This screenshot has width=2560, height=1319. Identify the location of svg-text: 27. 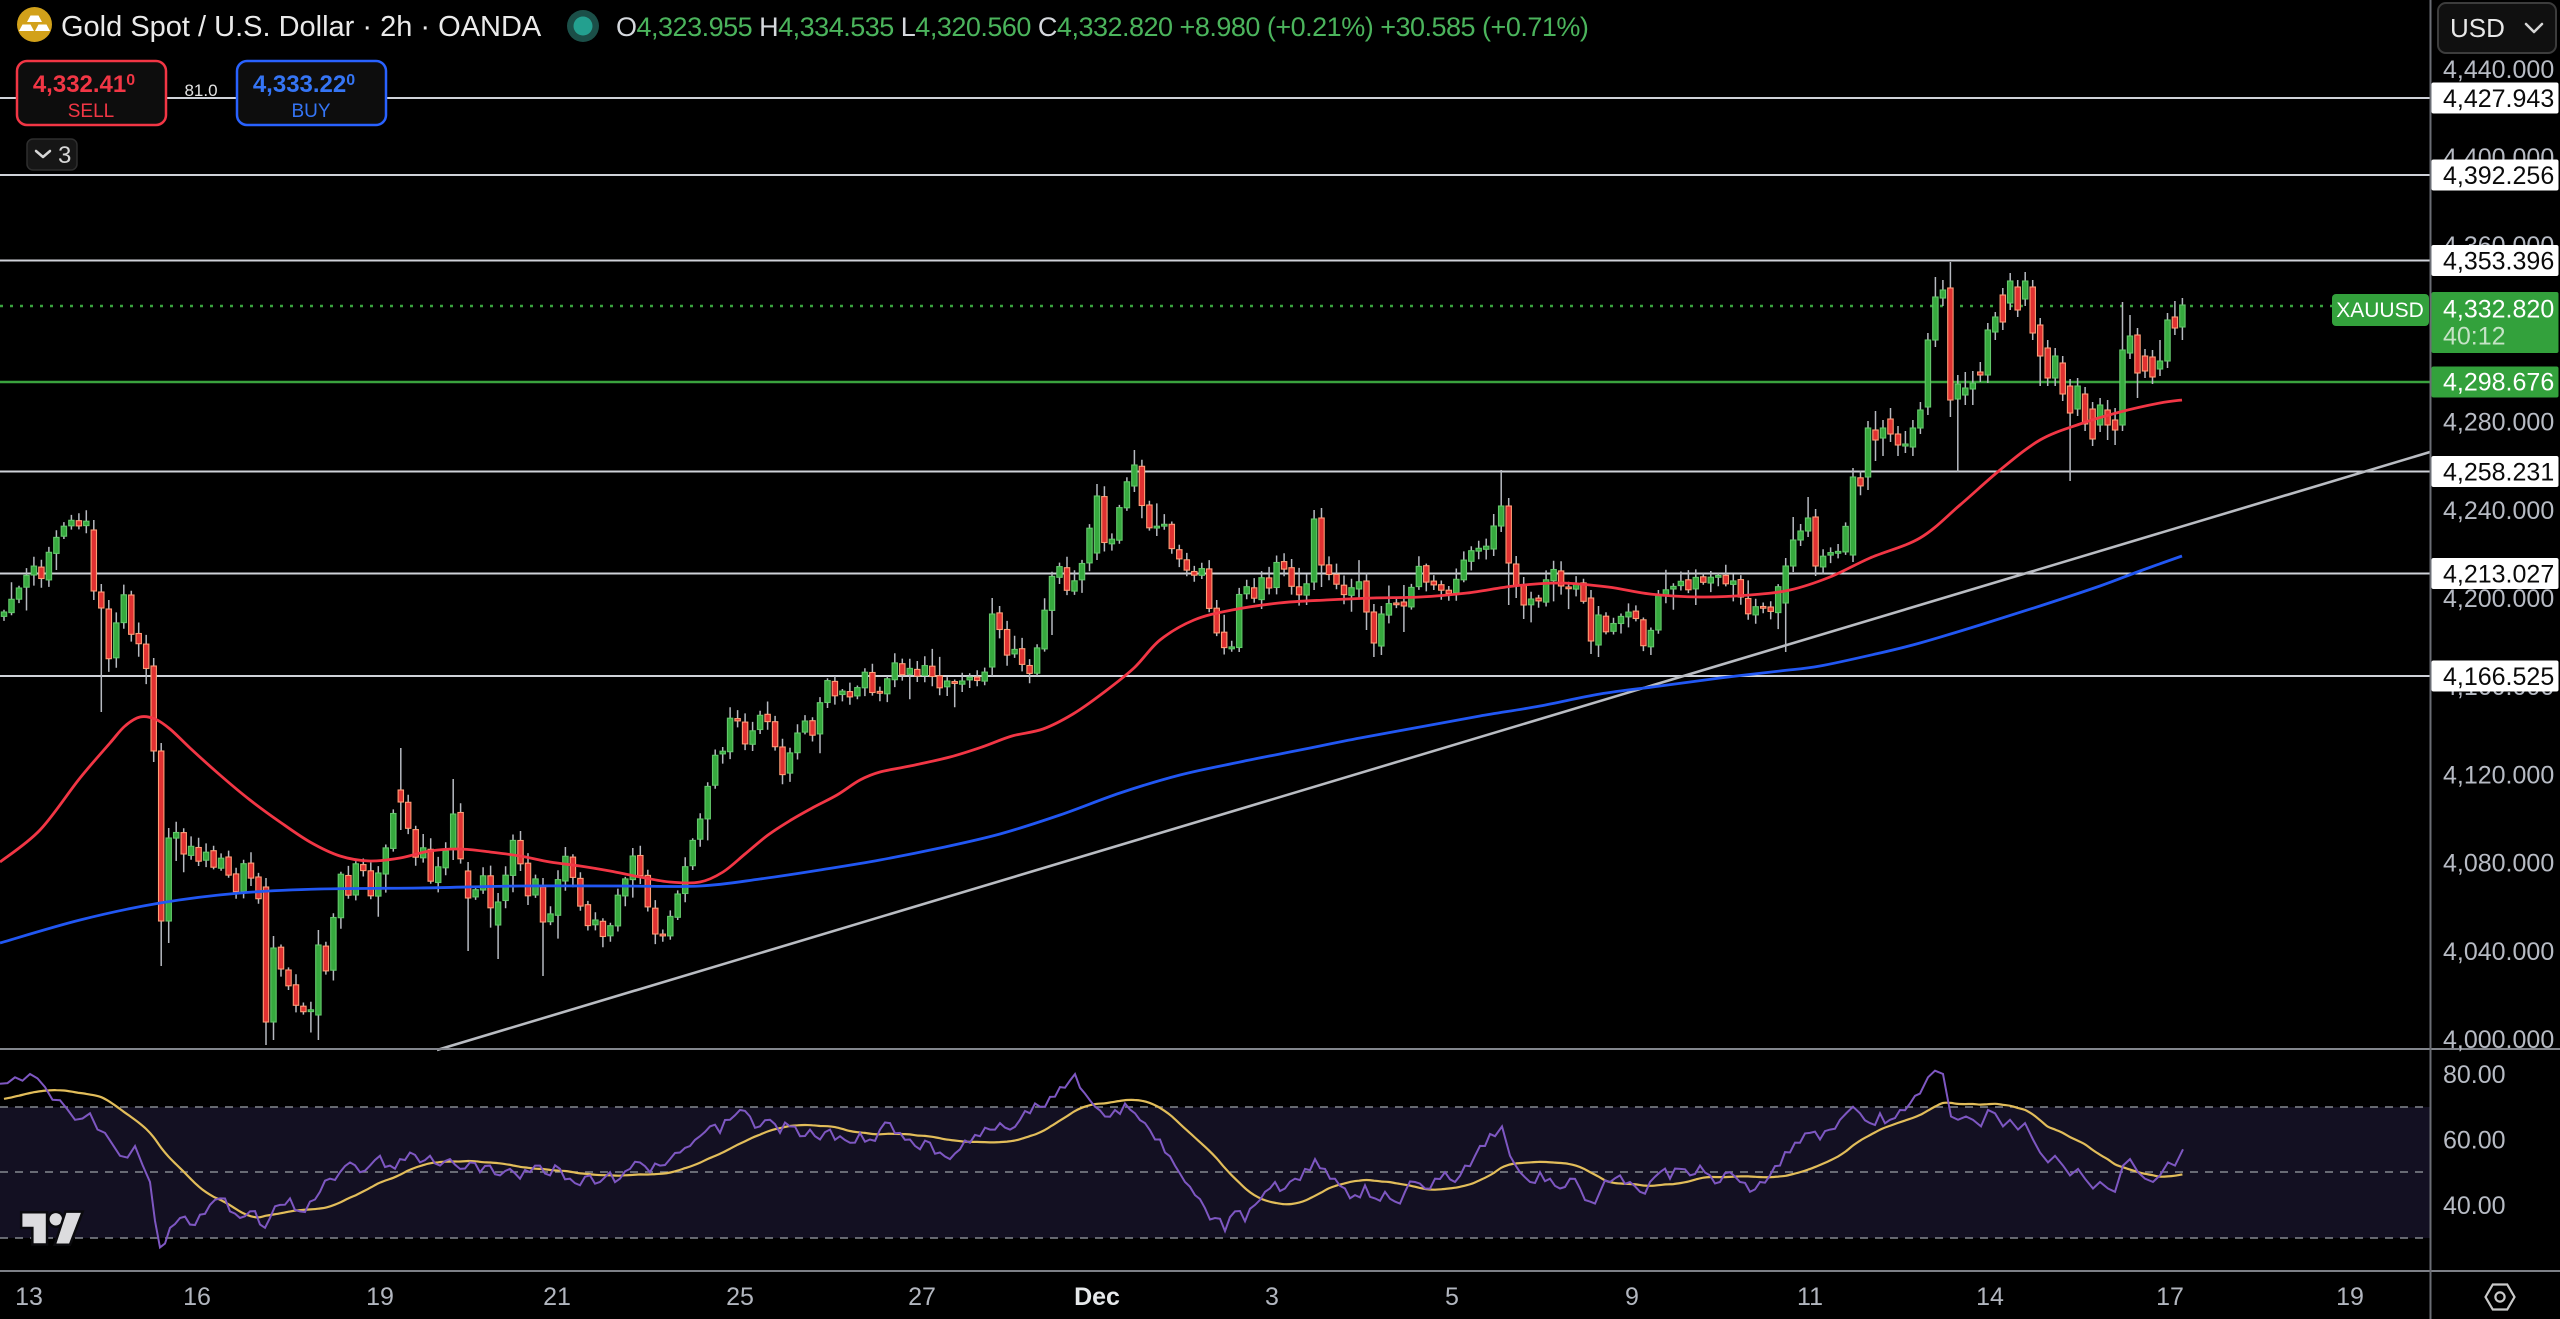
(922, 1297).